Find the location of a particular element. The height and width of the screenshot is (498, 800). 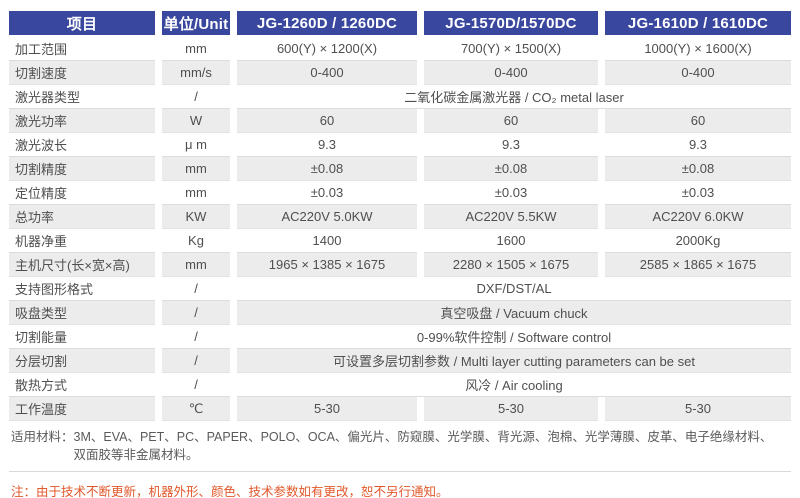

value-cell: AC220V 5.0KW is located at coordinates (327, 217).